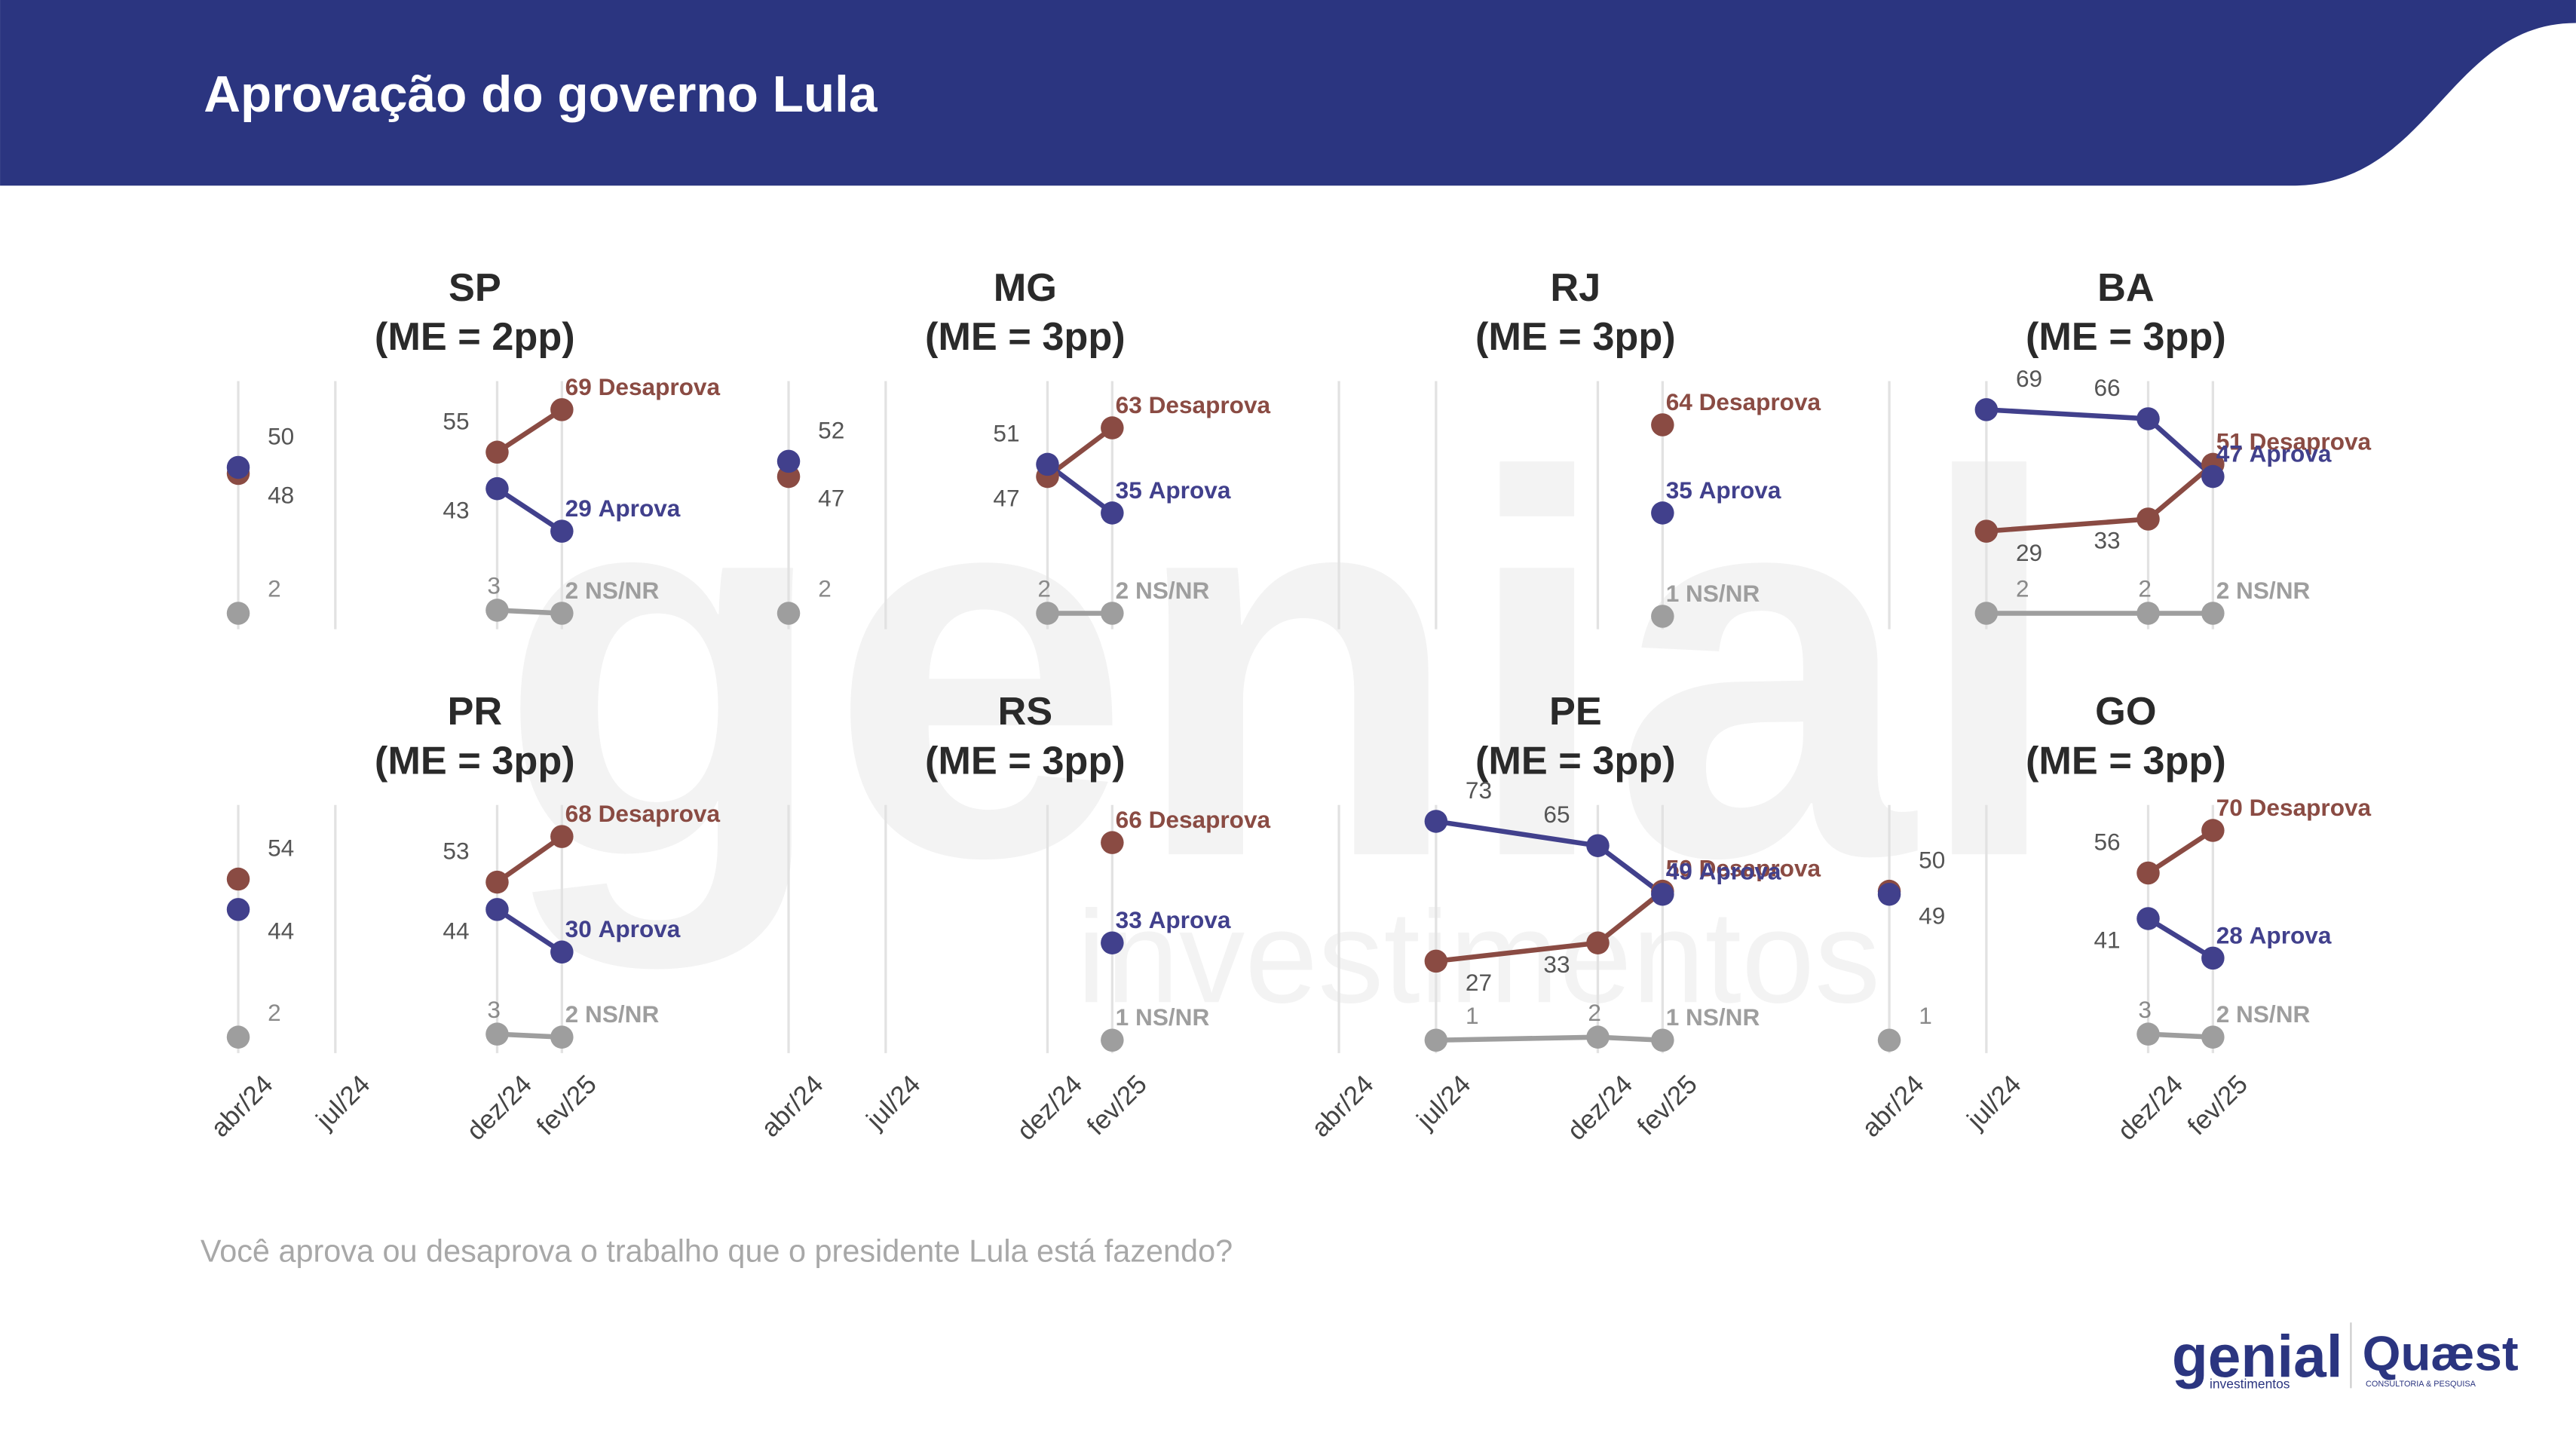 Image resolution: width=2576 pixels, height=1449 pixels. Describe the element at coordinates (2294, 441) in the screenshot. I see `end-label: 51 Desaprova` at that location.